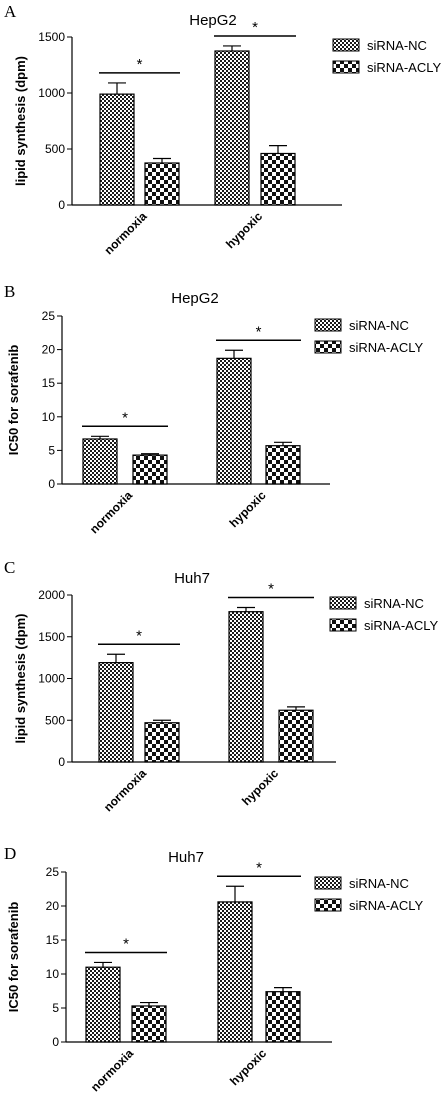  I want to click on panel-d-title: Huh7, so click(186, 857).